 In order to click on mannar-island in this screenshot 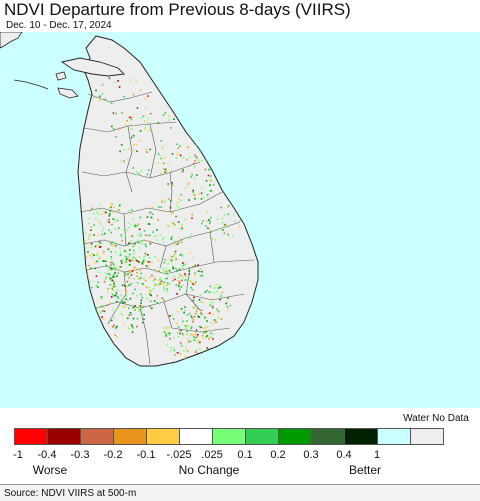, I will do `click(68, 93)`.